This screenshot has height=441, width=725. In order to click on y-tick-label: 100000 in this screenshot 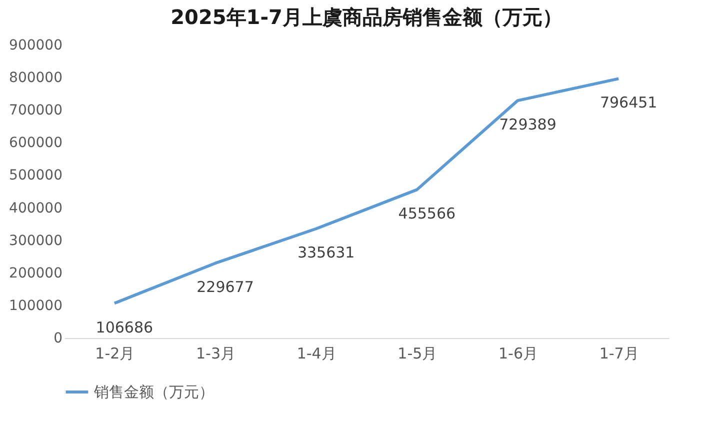, I will do `click(35, 306)`.